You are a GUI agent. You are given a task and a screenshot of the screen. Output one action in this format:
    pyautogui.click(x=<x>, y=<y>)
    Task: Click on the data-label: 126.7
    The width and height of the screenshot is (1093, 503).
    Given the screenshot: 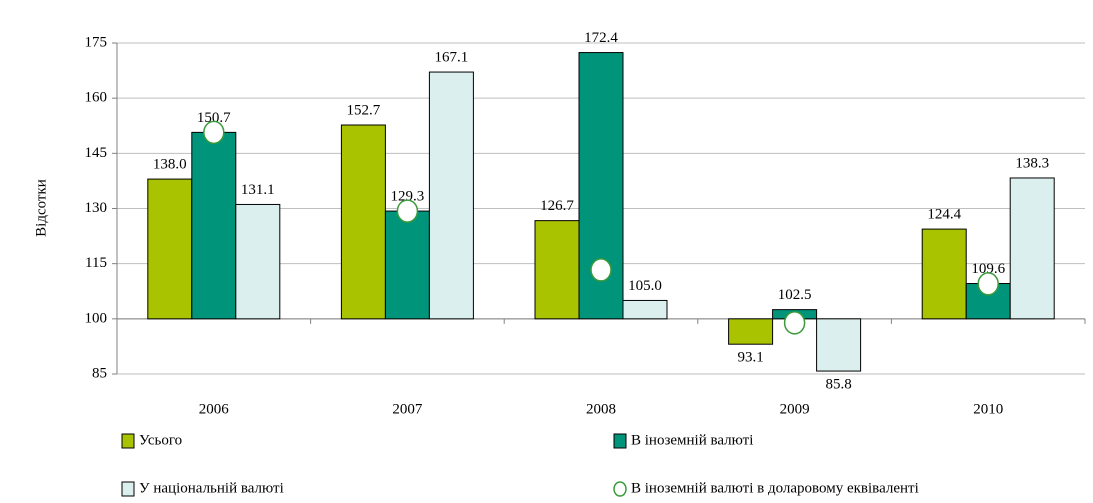 What is the action you would take?
    pyautogui.click(x=557, y=206)
    